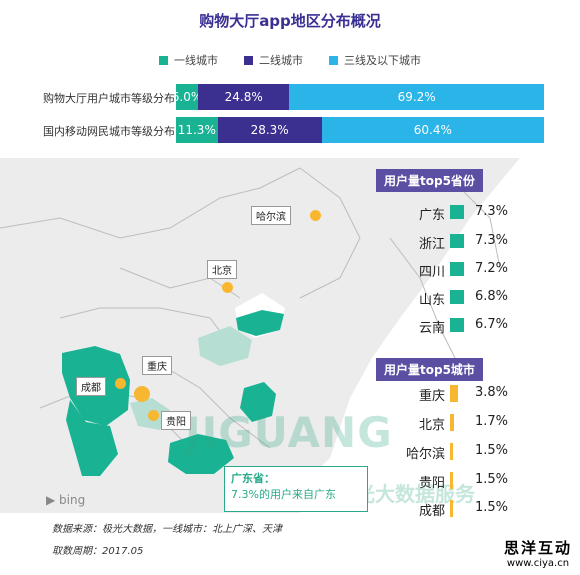 The height and width of the screenshot is (575, 580). Describe the element at coordinates (248, 60) in the screenshot. I see `legend-swatch-tier2` at that location.